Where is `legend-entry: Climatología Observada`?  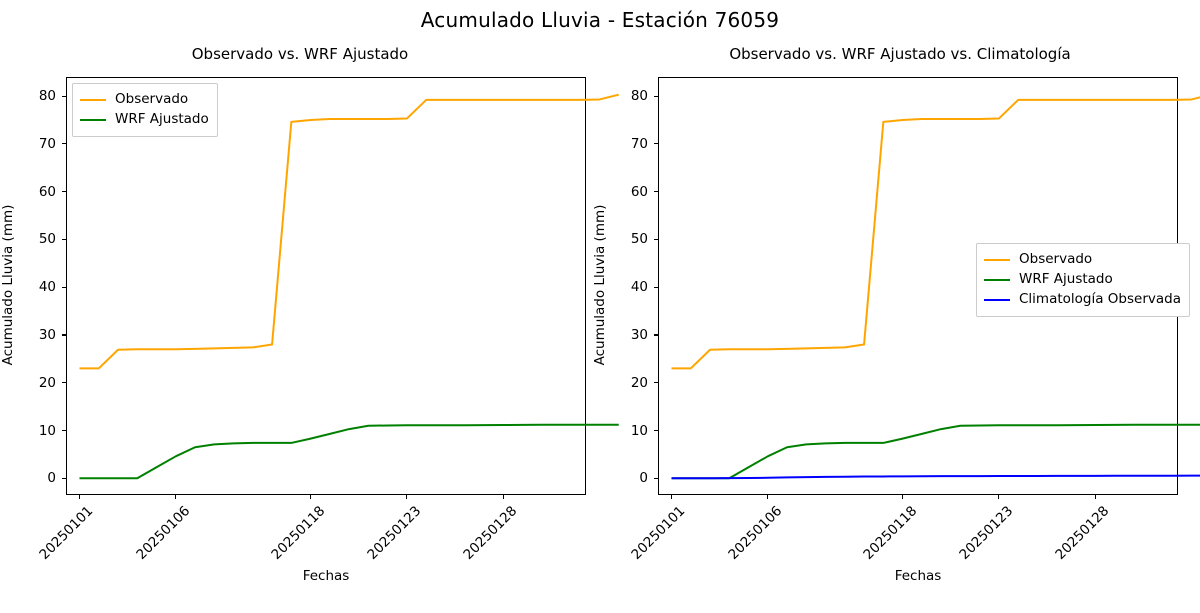 legend-entry: Climatología Observada is located at coordinates (1082, 300).